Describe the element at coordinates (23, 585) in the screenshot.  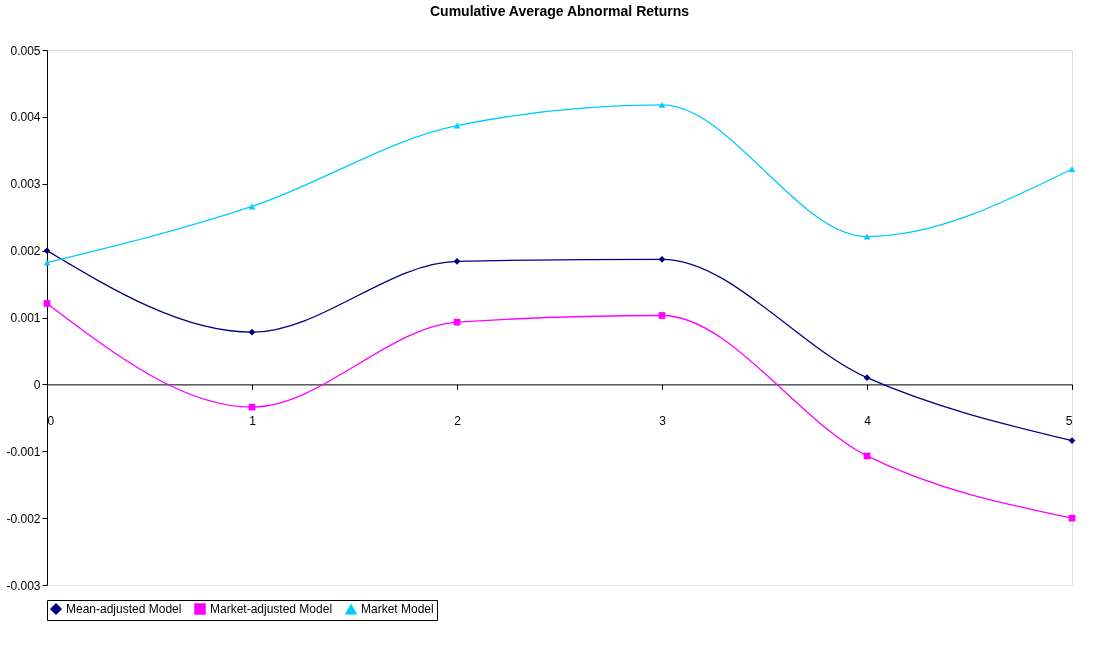
I see `y-tick-label: -0.003` at that location.